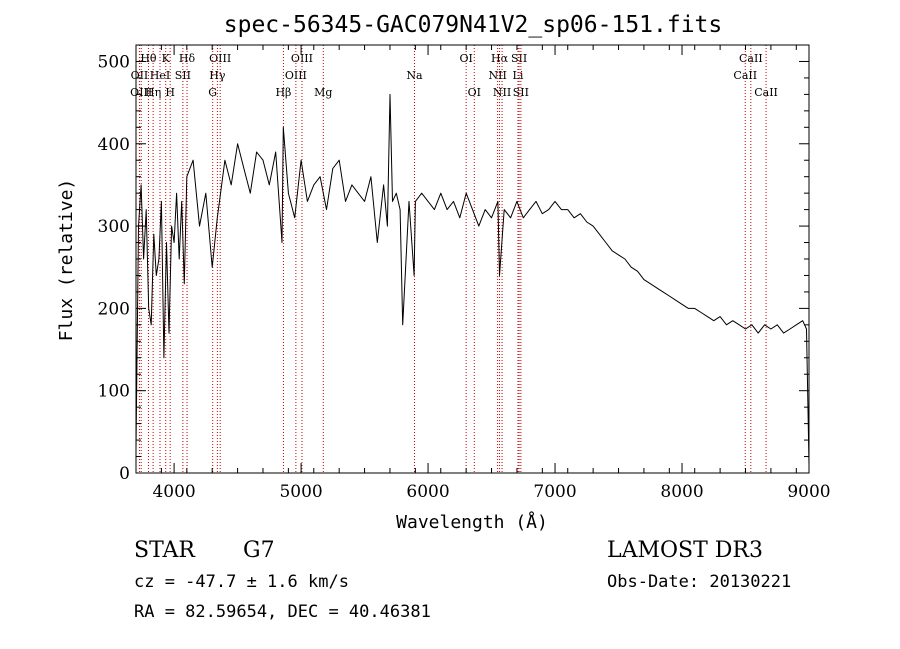 Image resolution: width=900 pixels, height=649 pixels. What do you see at coordinates (518, 75) in the screenshot?
I see `marker-label: Li` at bounding box center [518, 75].